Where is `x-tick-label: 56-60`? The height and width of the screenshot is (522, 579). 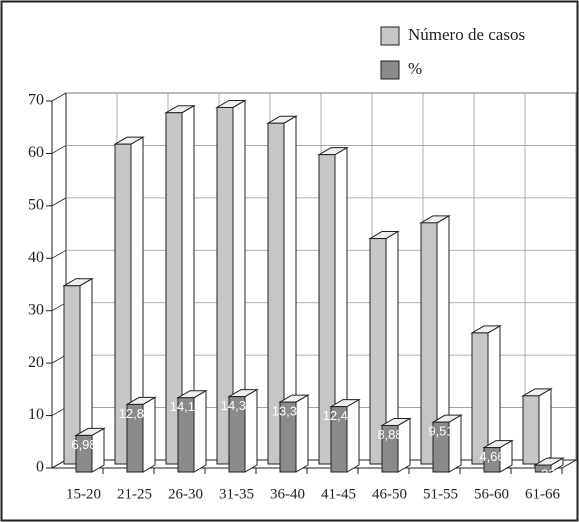
x-tick-label: 56-60 is located at coordinates (491, 494).